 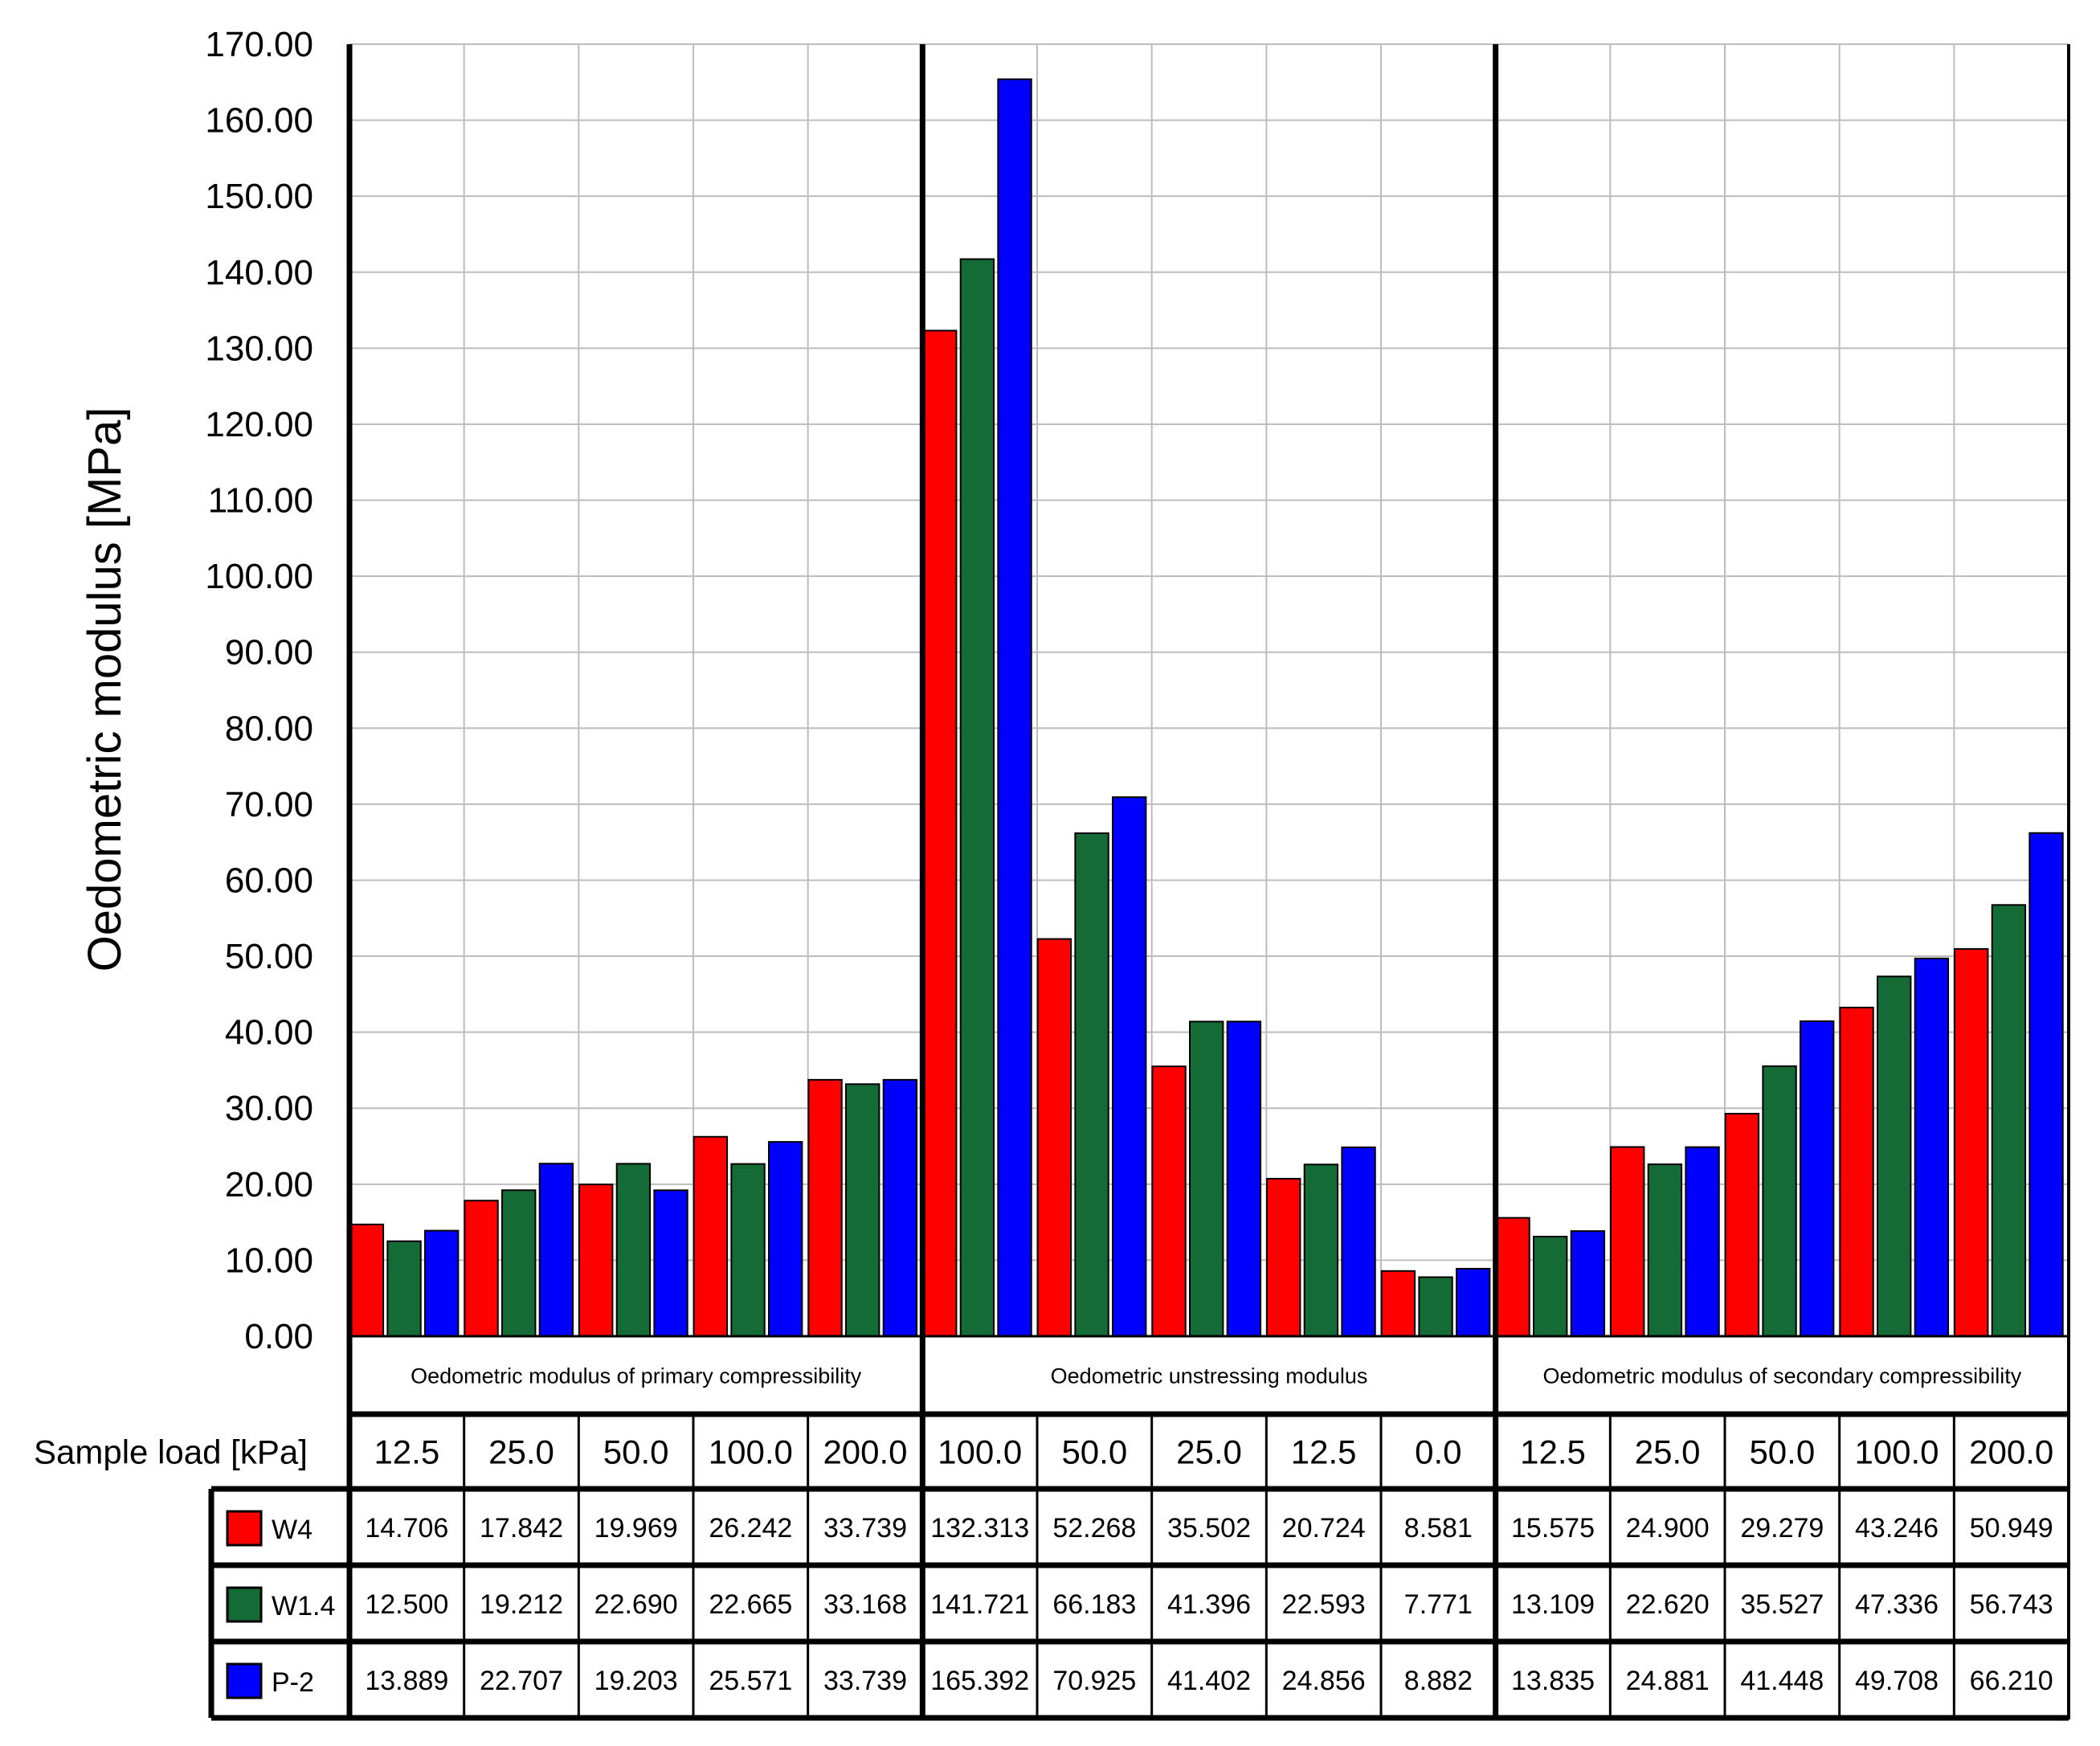 I want to click on y-tick-label: 120.00, so click(x=259, y=425).